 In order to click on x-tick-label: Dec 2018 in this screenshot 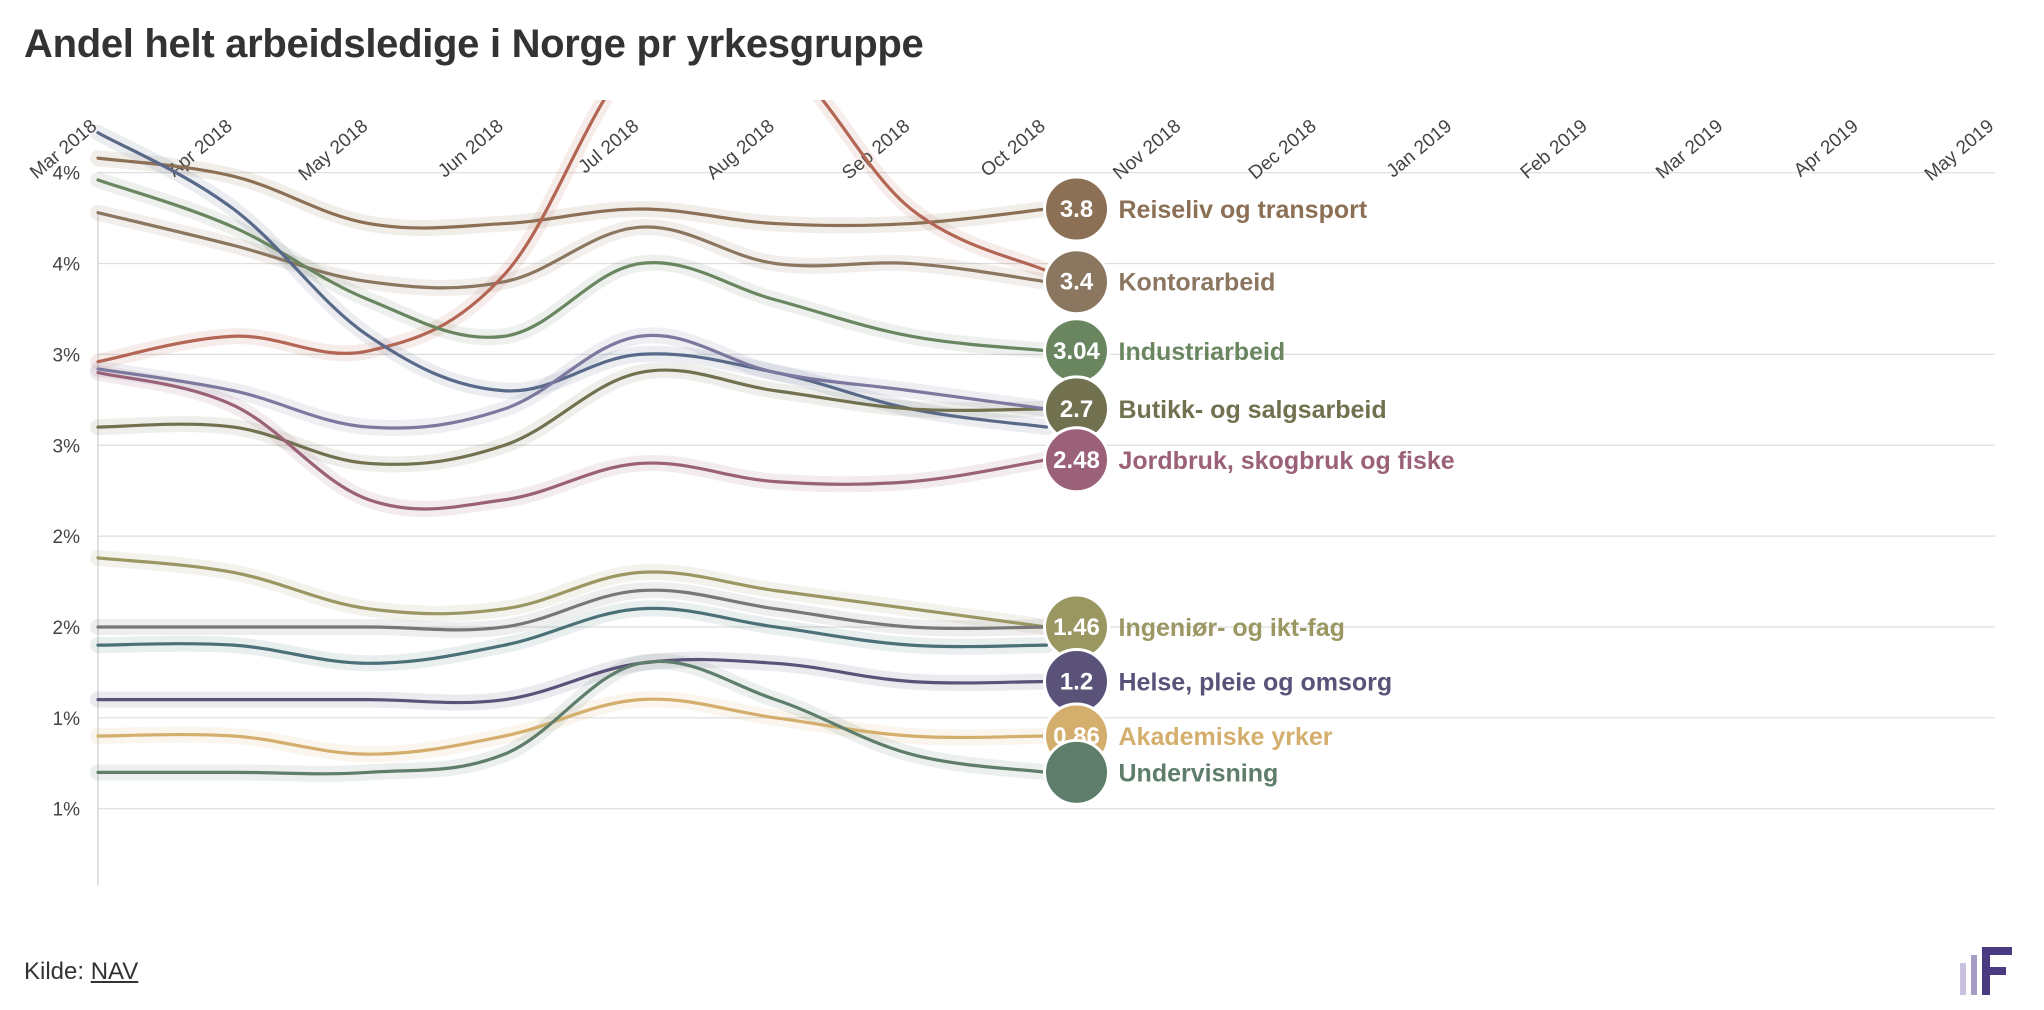, I will do `click(1283, 150)`.